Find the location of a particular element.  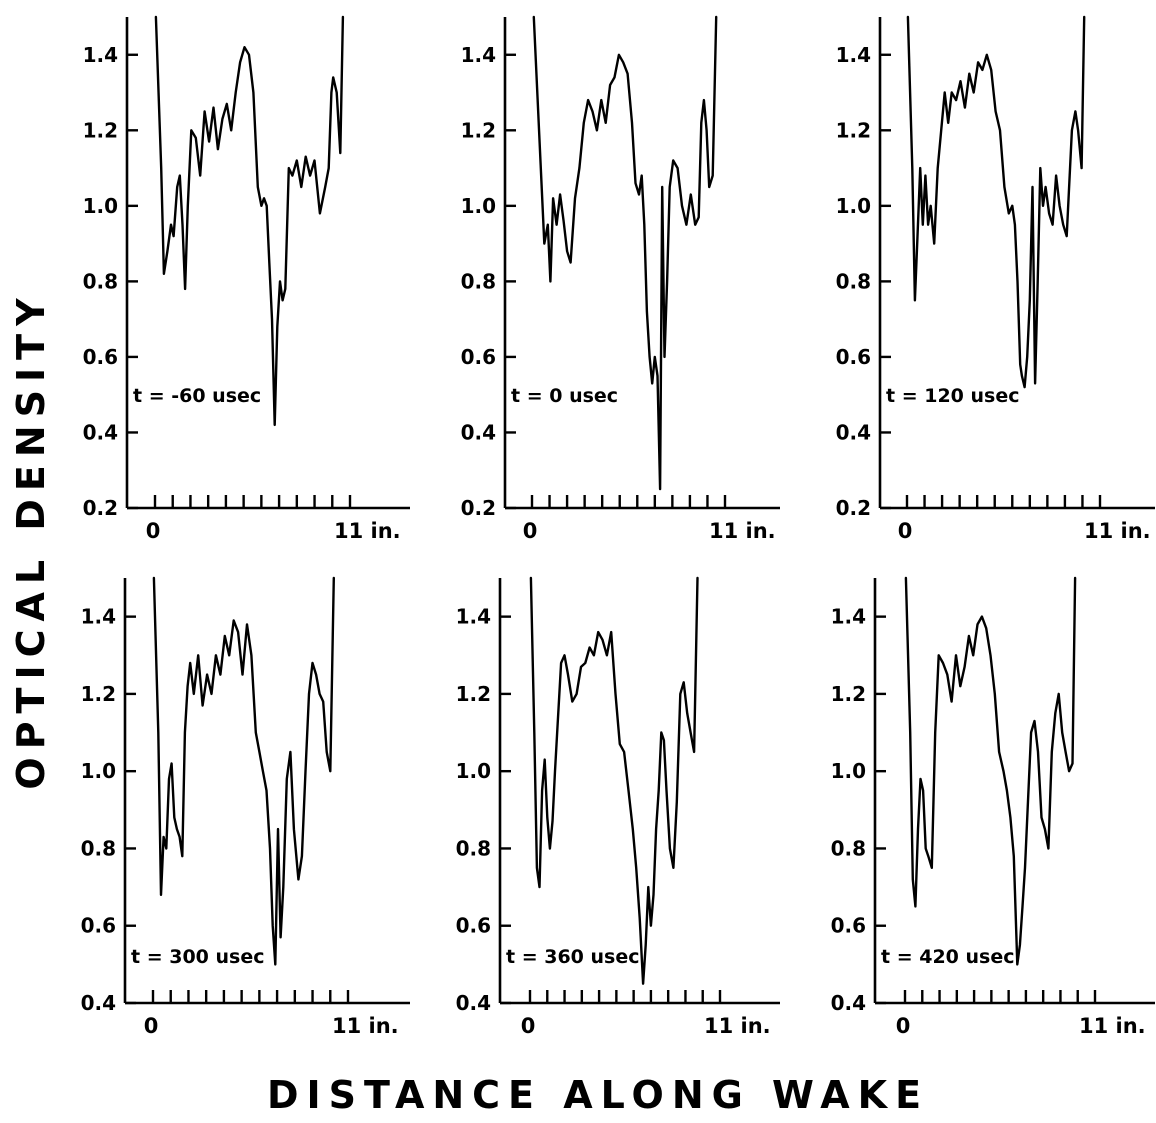

chart-panel-2: 0.2 0.4 0.6 0.8 1.0 1.2 1.4 0 11 in. t = 0 usec is located at coordinates (620, 280).